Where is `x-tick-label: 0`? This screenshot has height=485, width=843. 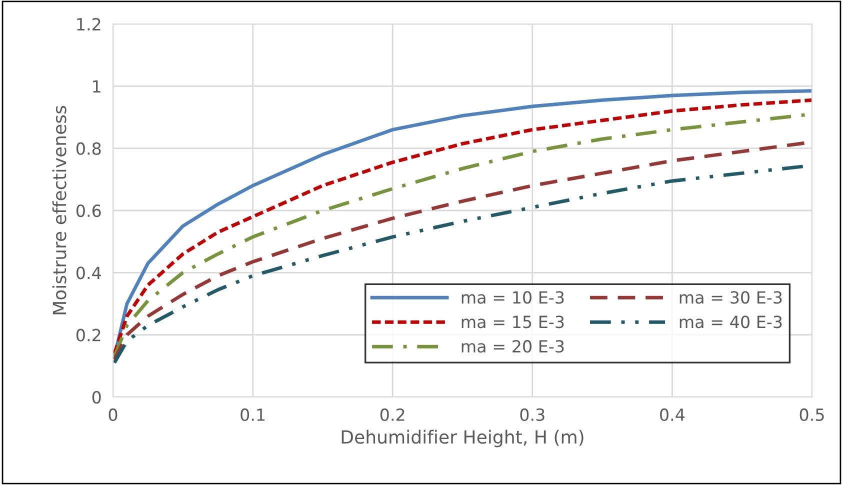 x-tick-label: 0 is located at coordinates (113, 415).